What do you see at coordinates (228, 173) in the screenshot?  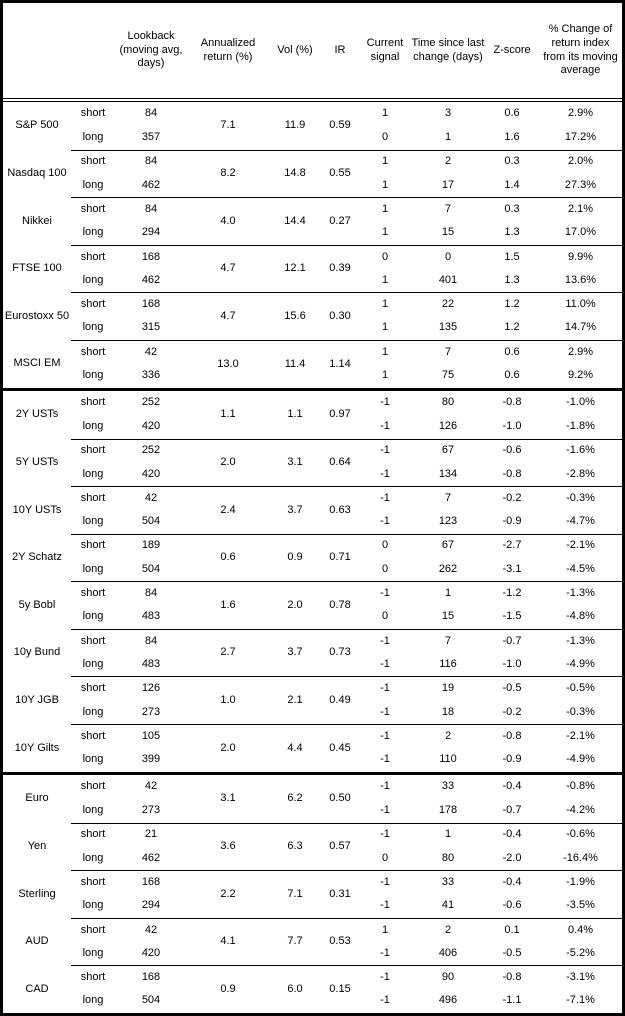 I see `annualized-return-value: 8.2` at bounding box center [228, 173].